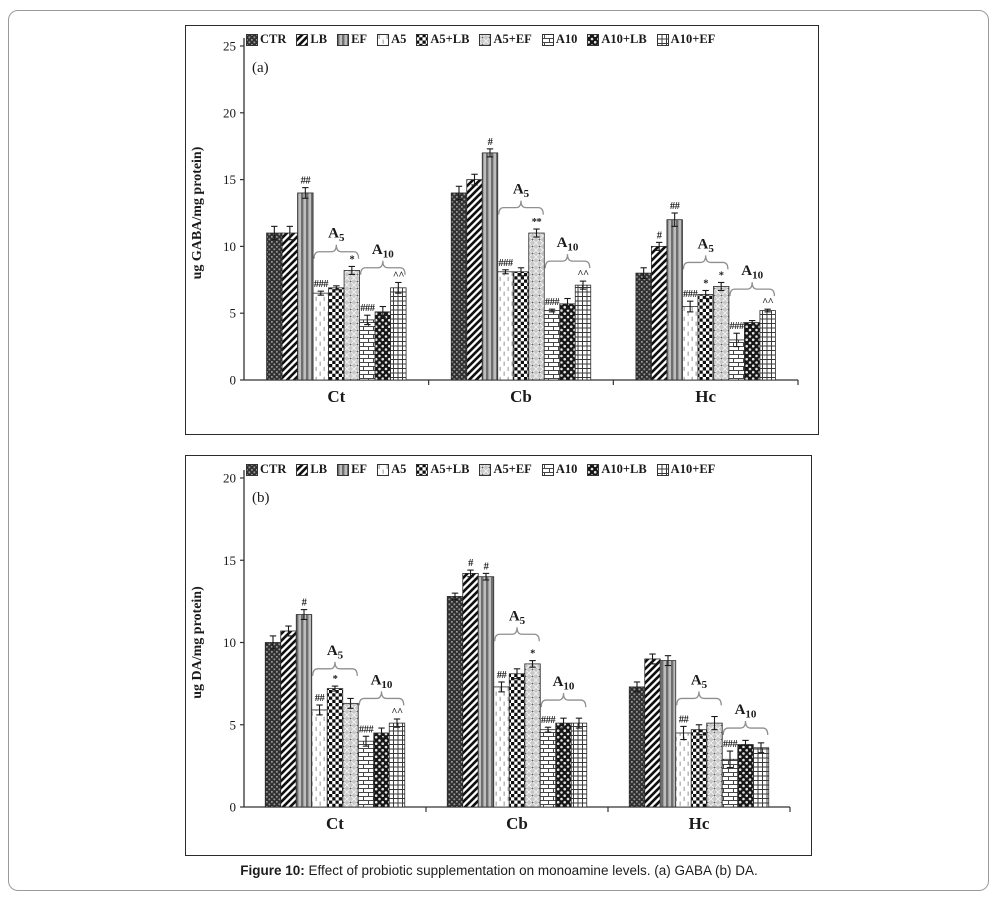 This screenshot has height=902, width=998. I want to click on panel-label-b: (b), so click(261, 498).